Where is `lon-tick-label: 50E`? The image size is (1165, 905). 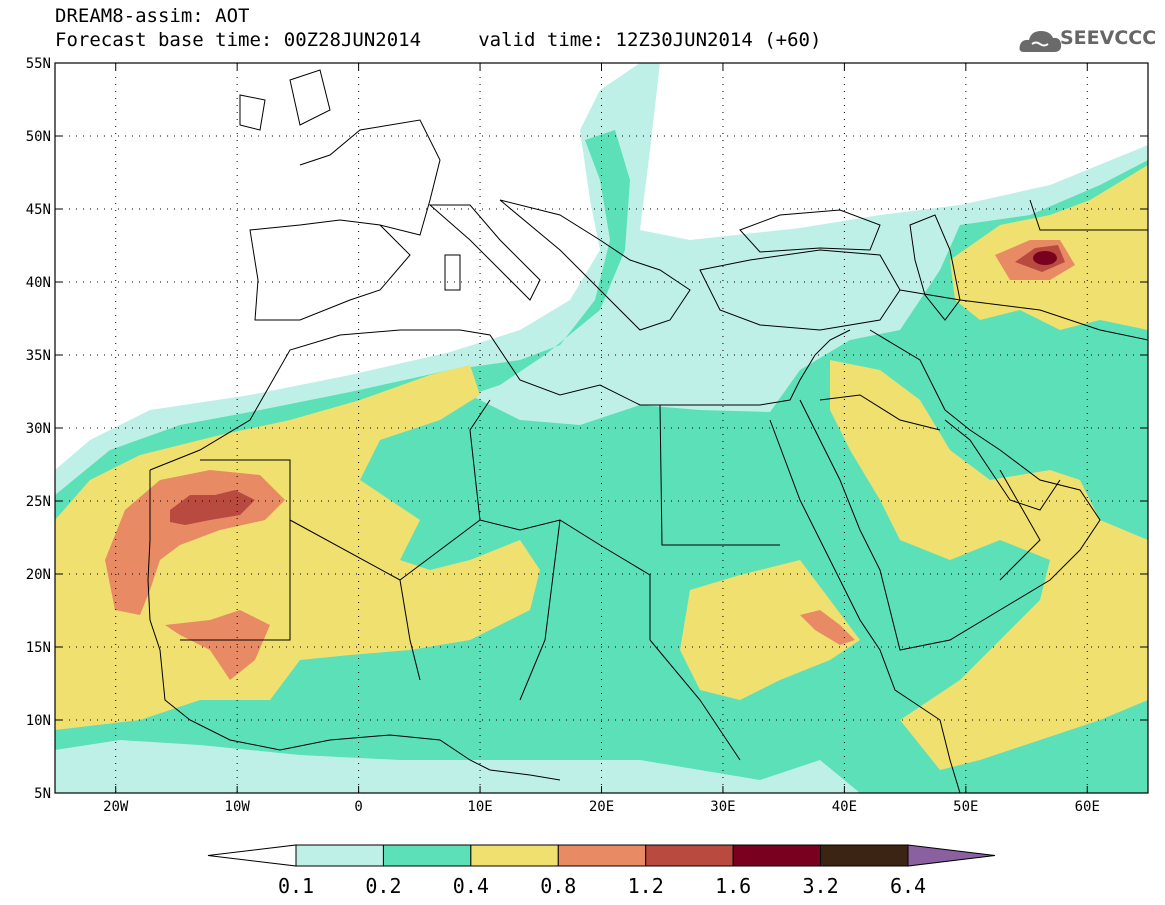 lon-tick-label: 50E is located at coordinates (965, 807).